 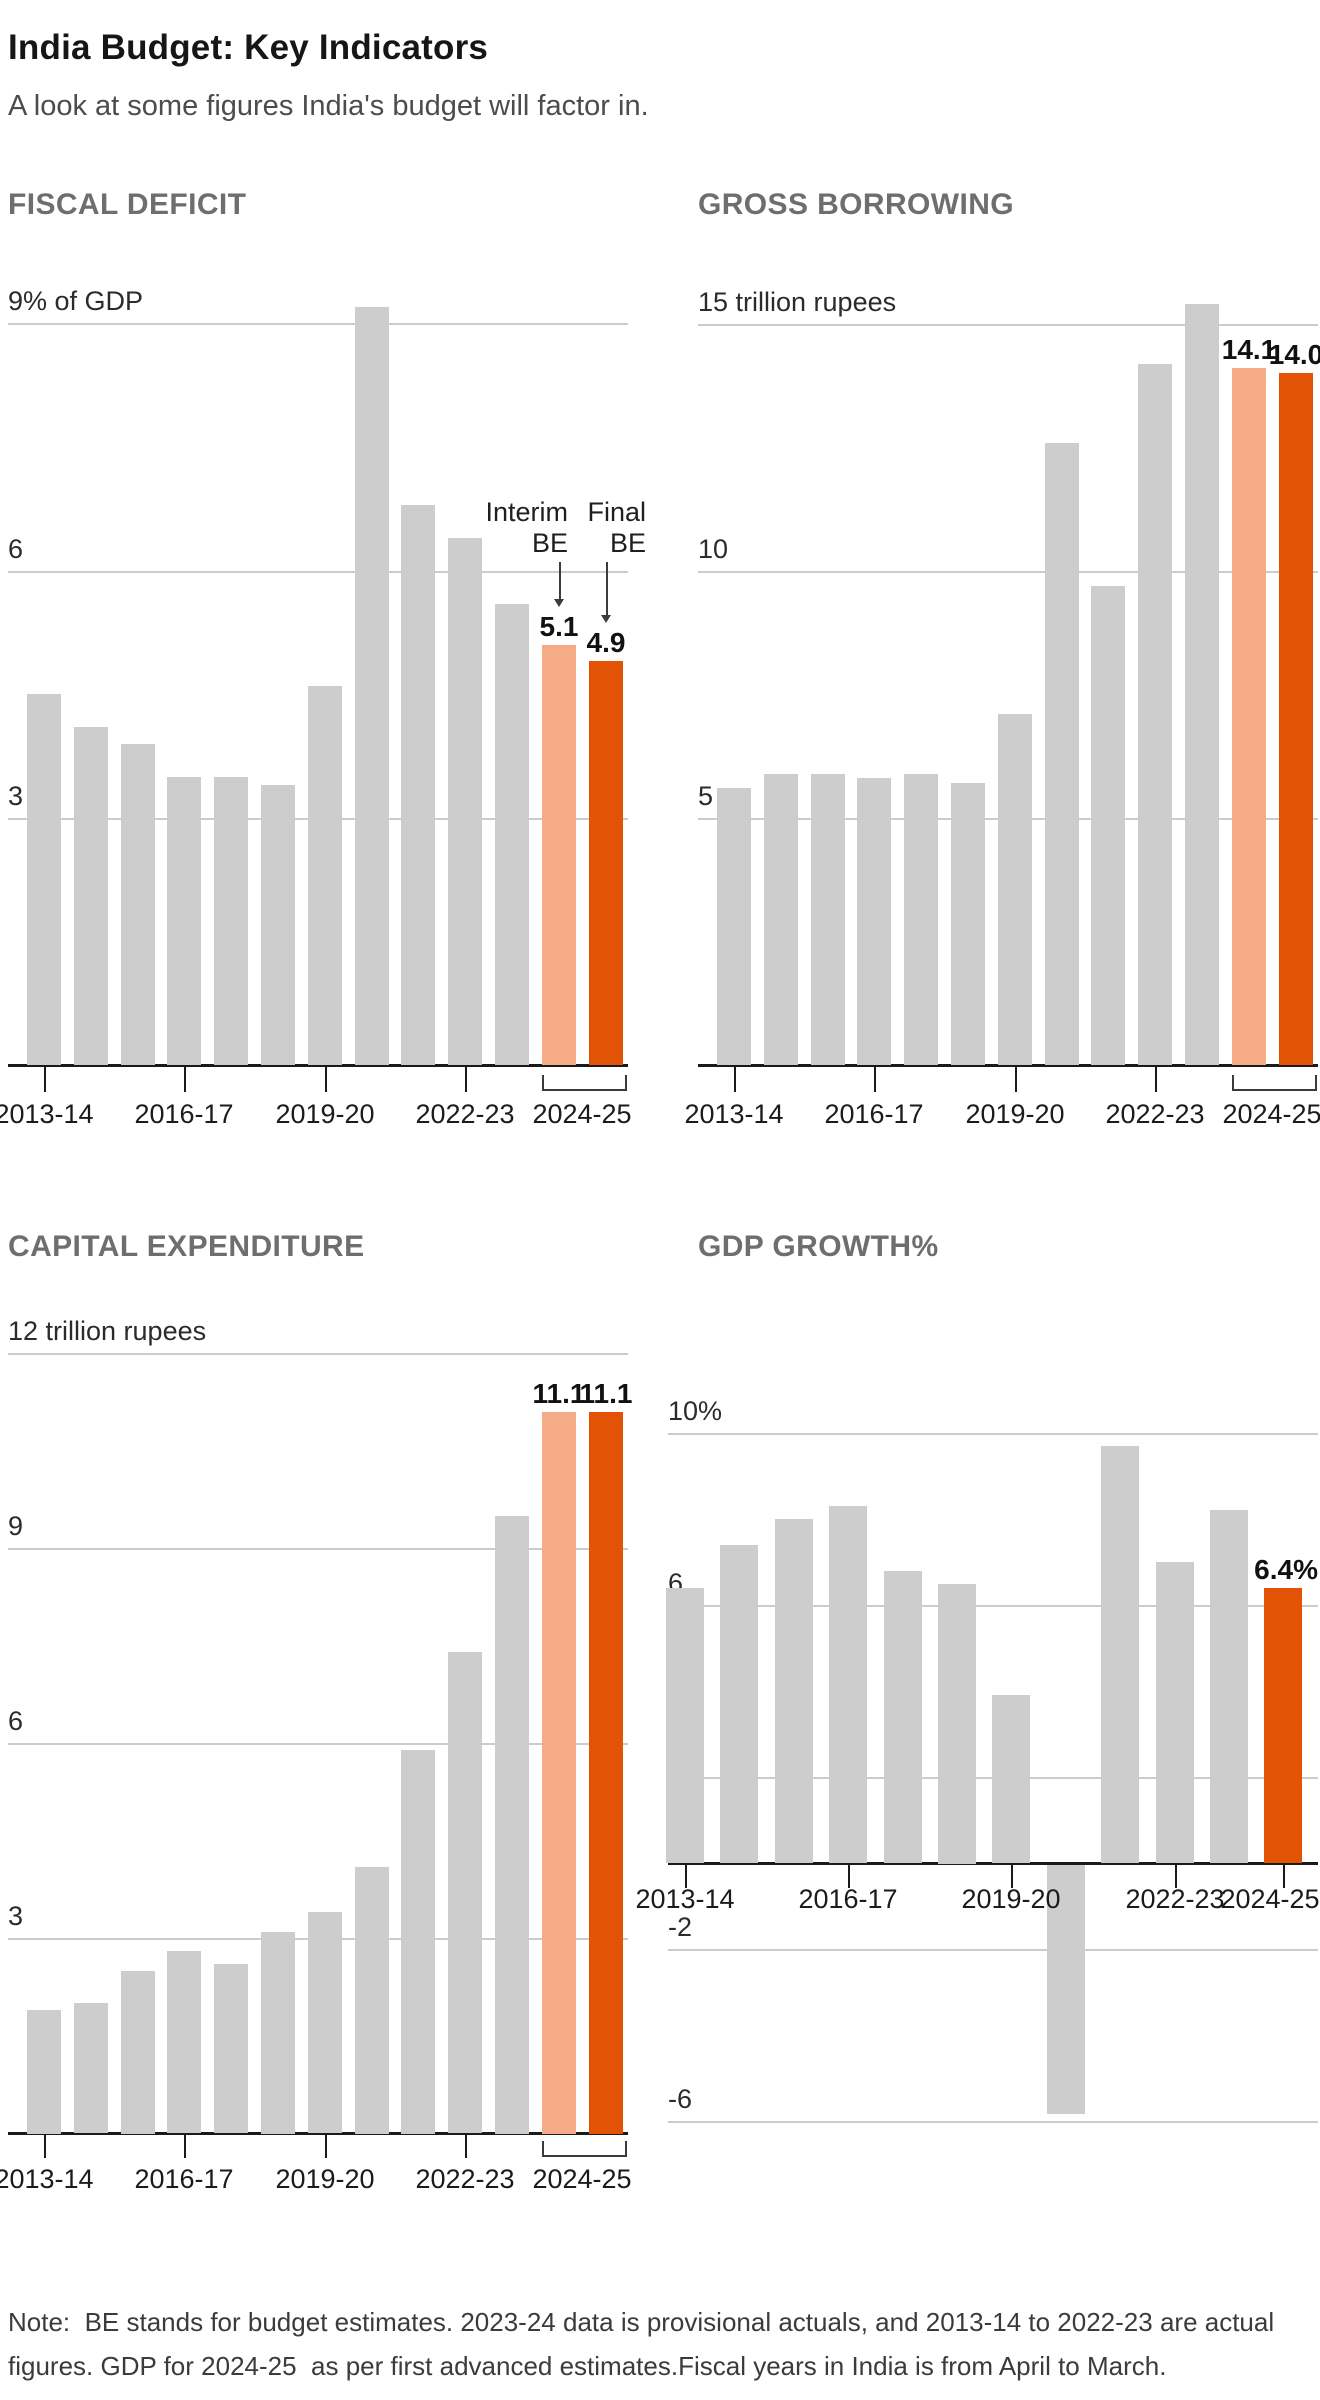 I want to click on y-axis-label-9: 9, so click(x=16, y=1526).